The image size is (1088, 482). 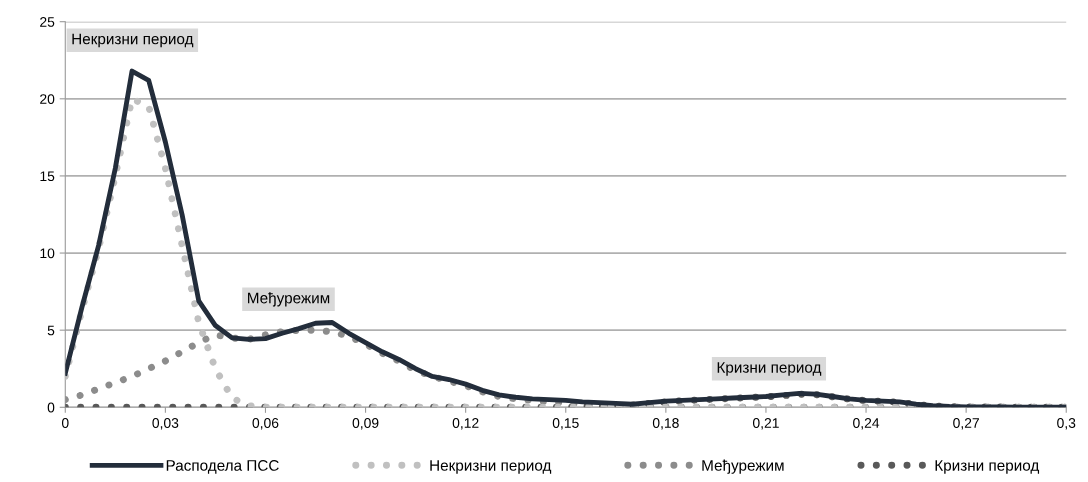 I want to click on annotation: Међурежим, so click(x=289, y=299).